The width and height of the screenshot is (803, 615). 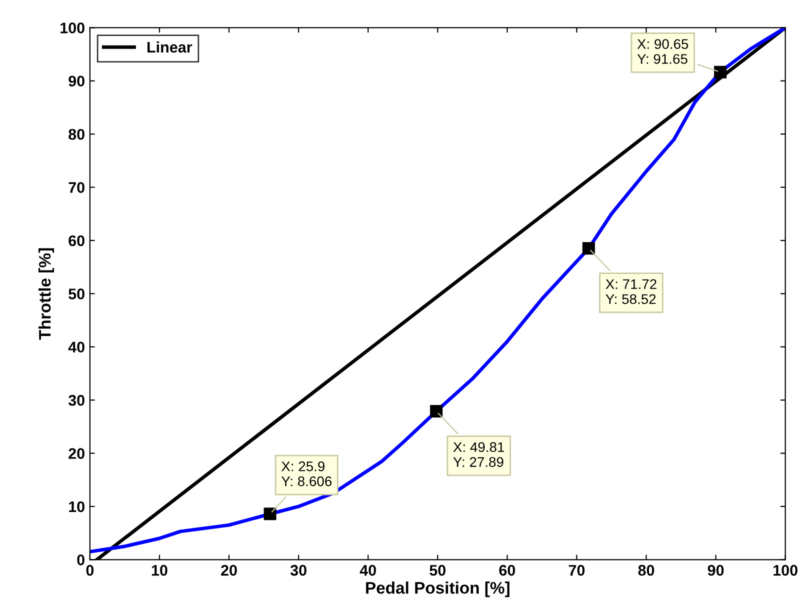 What do you see at coordinates (72, 28) in the screenshot?
I see `y-tick-label: 100` at bounding box center [72, 28].